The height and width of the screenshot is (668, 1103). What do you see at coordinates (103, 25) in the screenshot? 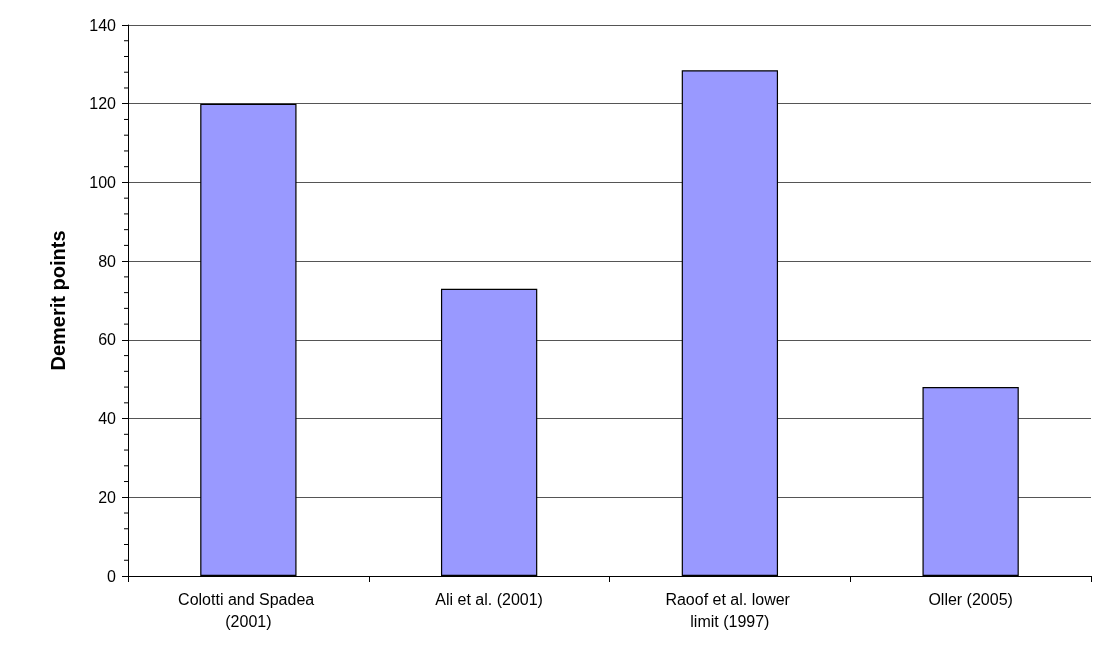
I see `y-tick-label: 140` at bounding box center [103, 25].